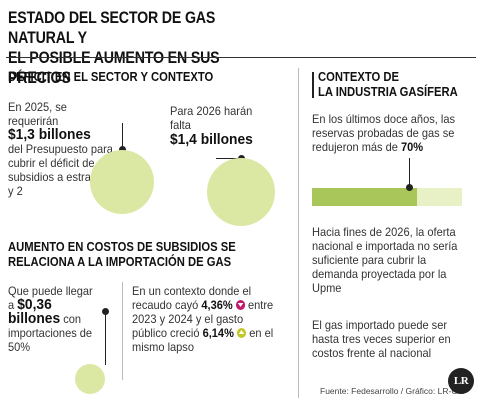 The width and height of the screenshot is (480, 400). What do you see at coordinates (218, 333) in the screenshot?
I see `aumento-right-v2: 6,14%` at bounding box center [218, 333].